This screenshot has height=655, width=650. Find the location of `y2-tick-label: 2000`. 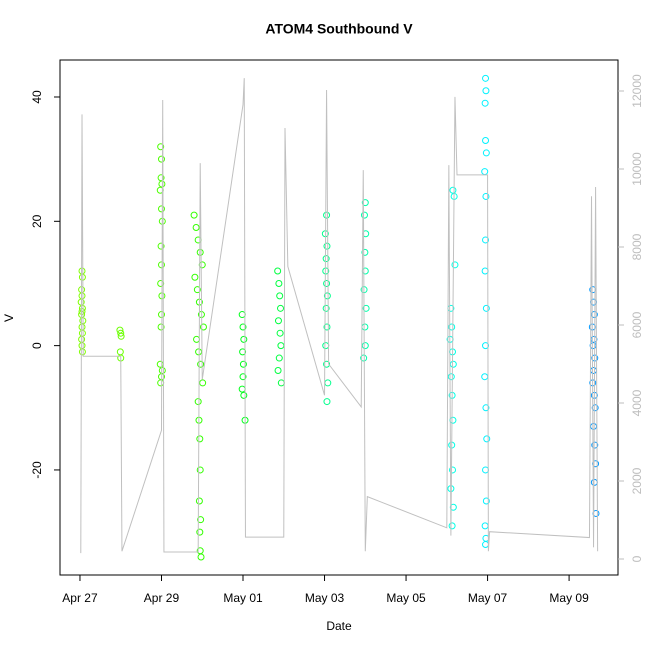

y2-tick-label: 2000 is located at coordinates (637, 480).